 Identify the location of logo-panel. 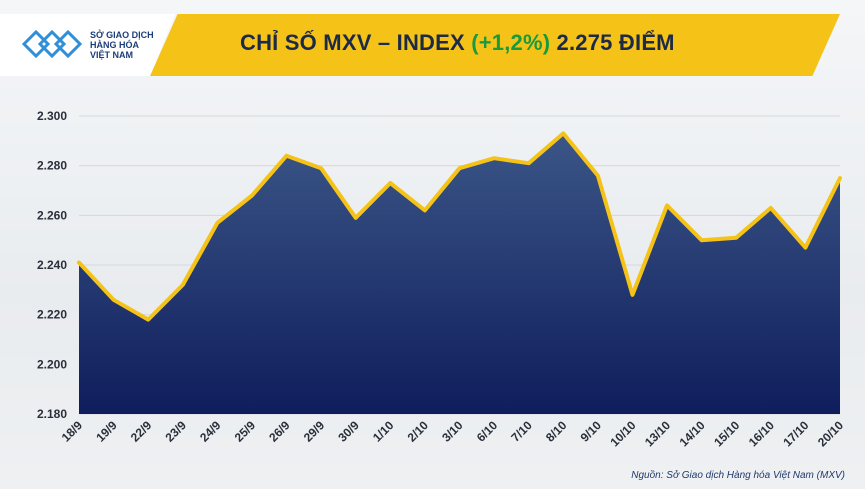
(87, 45).